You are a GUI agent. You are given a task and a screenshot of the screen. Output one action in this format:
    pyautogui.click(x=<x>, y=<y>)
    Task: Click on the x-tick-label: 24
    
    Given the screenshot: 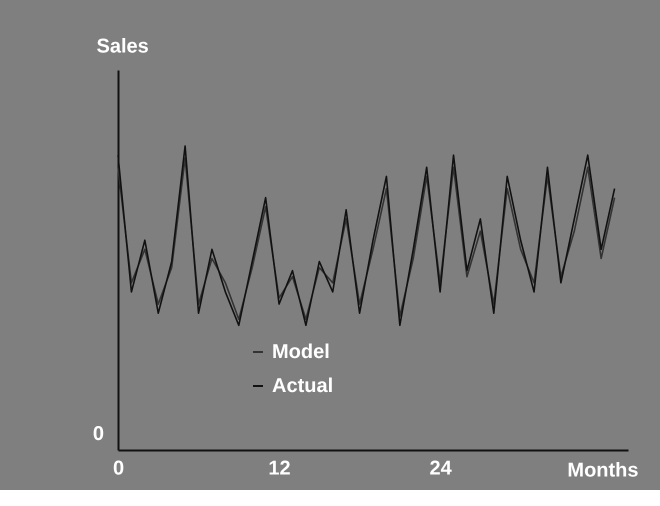 What is the action you would take?
    pyautogui.click(x=441, y=469)
    